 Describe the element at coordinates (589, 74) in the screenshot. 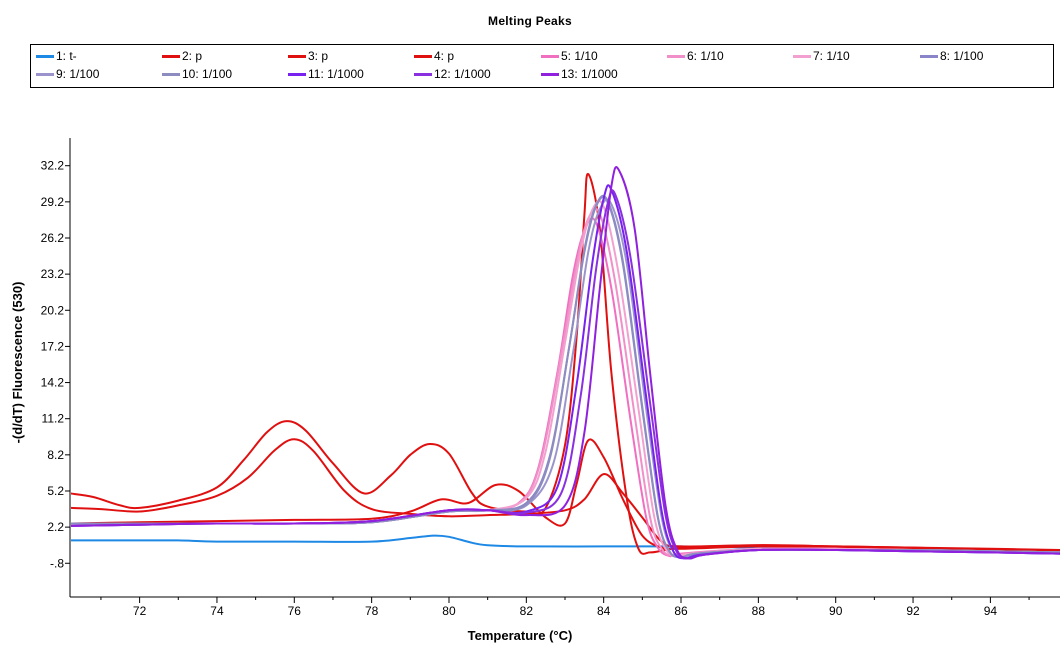

I see `legend-label: 13: 1/1000` at that location.